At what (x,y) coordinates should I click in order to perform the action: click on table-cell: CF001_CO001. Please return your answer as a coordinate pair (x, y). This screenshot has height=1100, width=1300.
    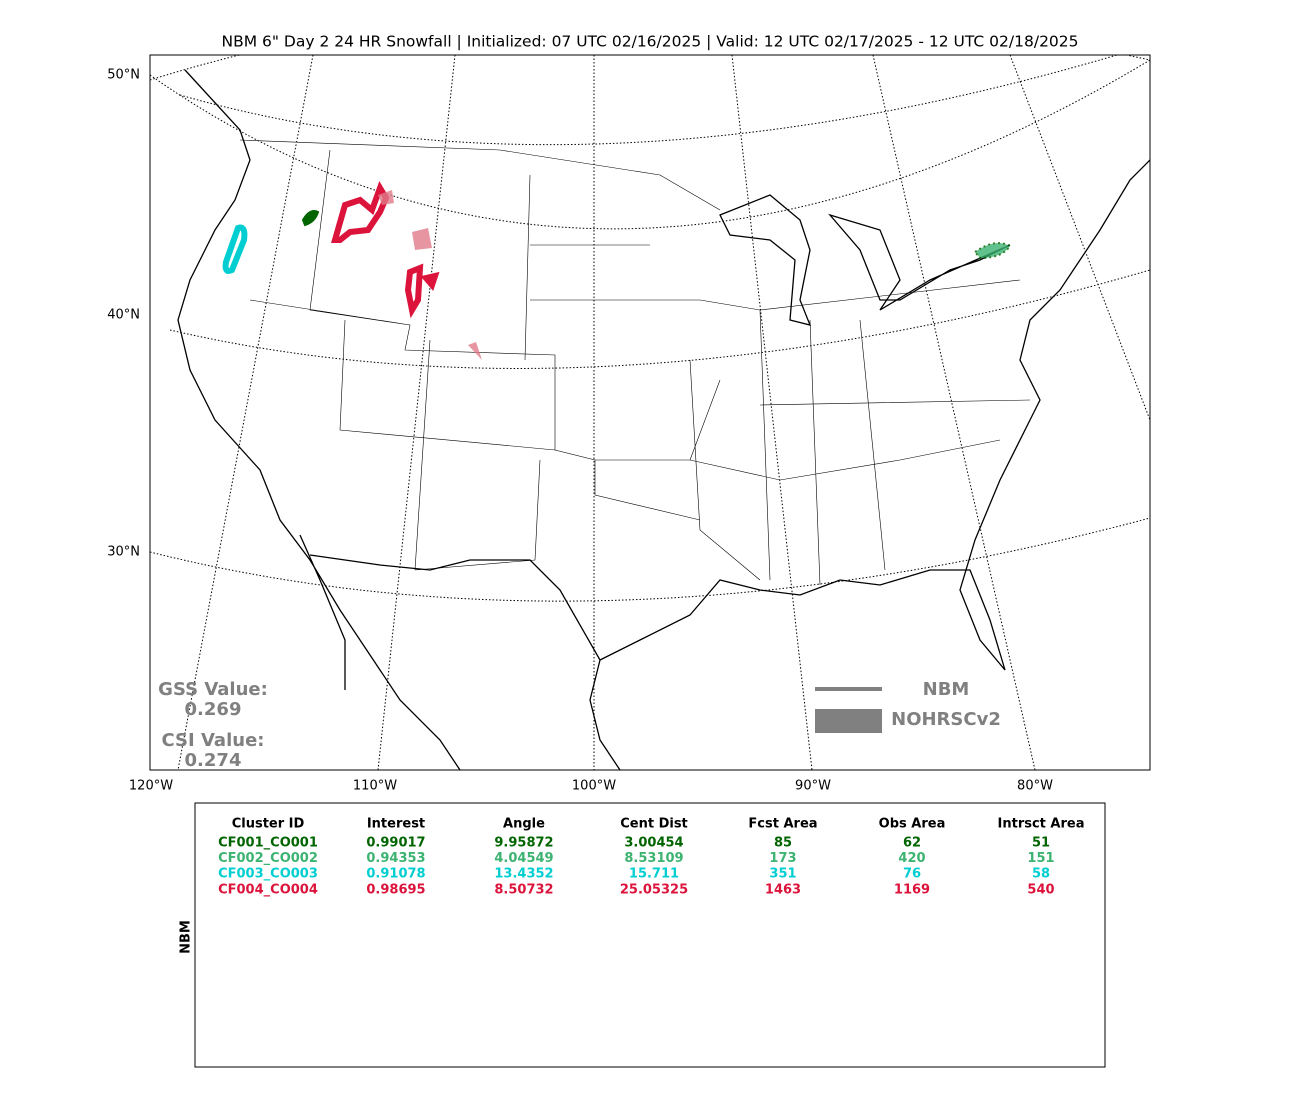
    Looking at the image, I should click on (268, 843).